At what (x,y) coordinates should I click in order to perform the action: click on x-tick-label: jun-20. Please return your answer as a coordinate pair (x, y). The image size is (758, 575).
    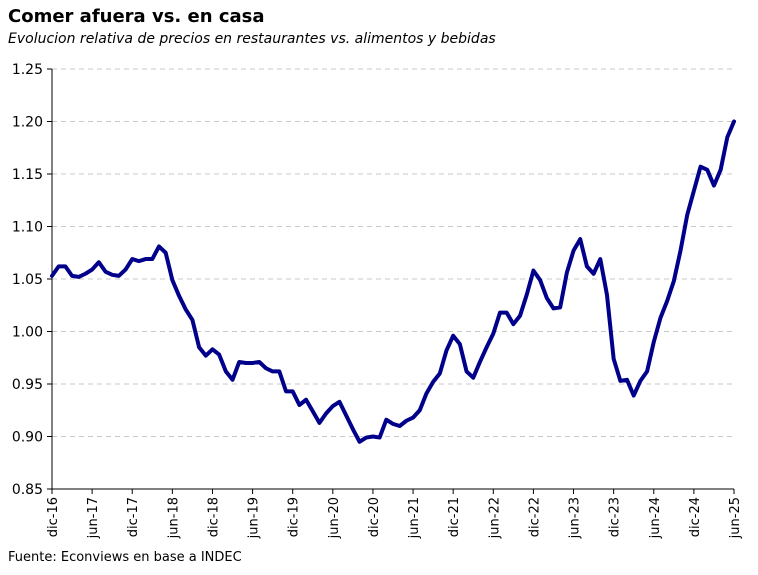
    Looking at the image, I should click on (334, 518).